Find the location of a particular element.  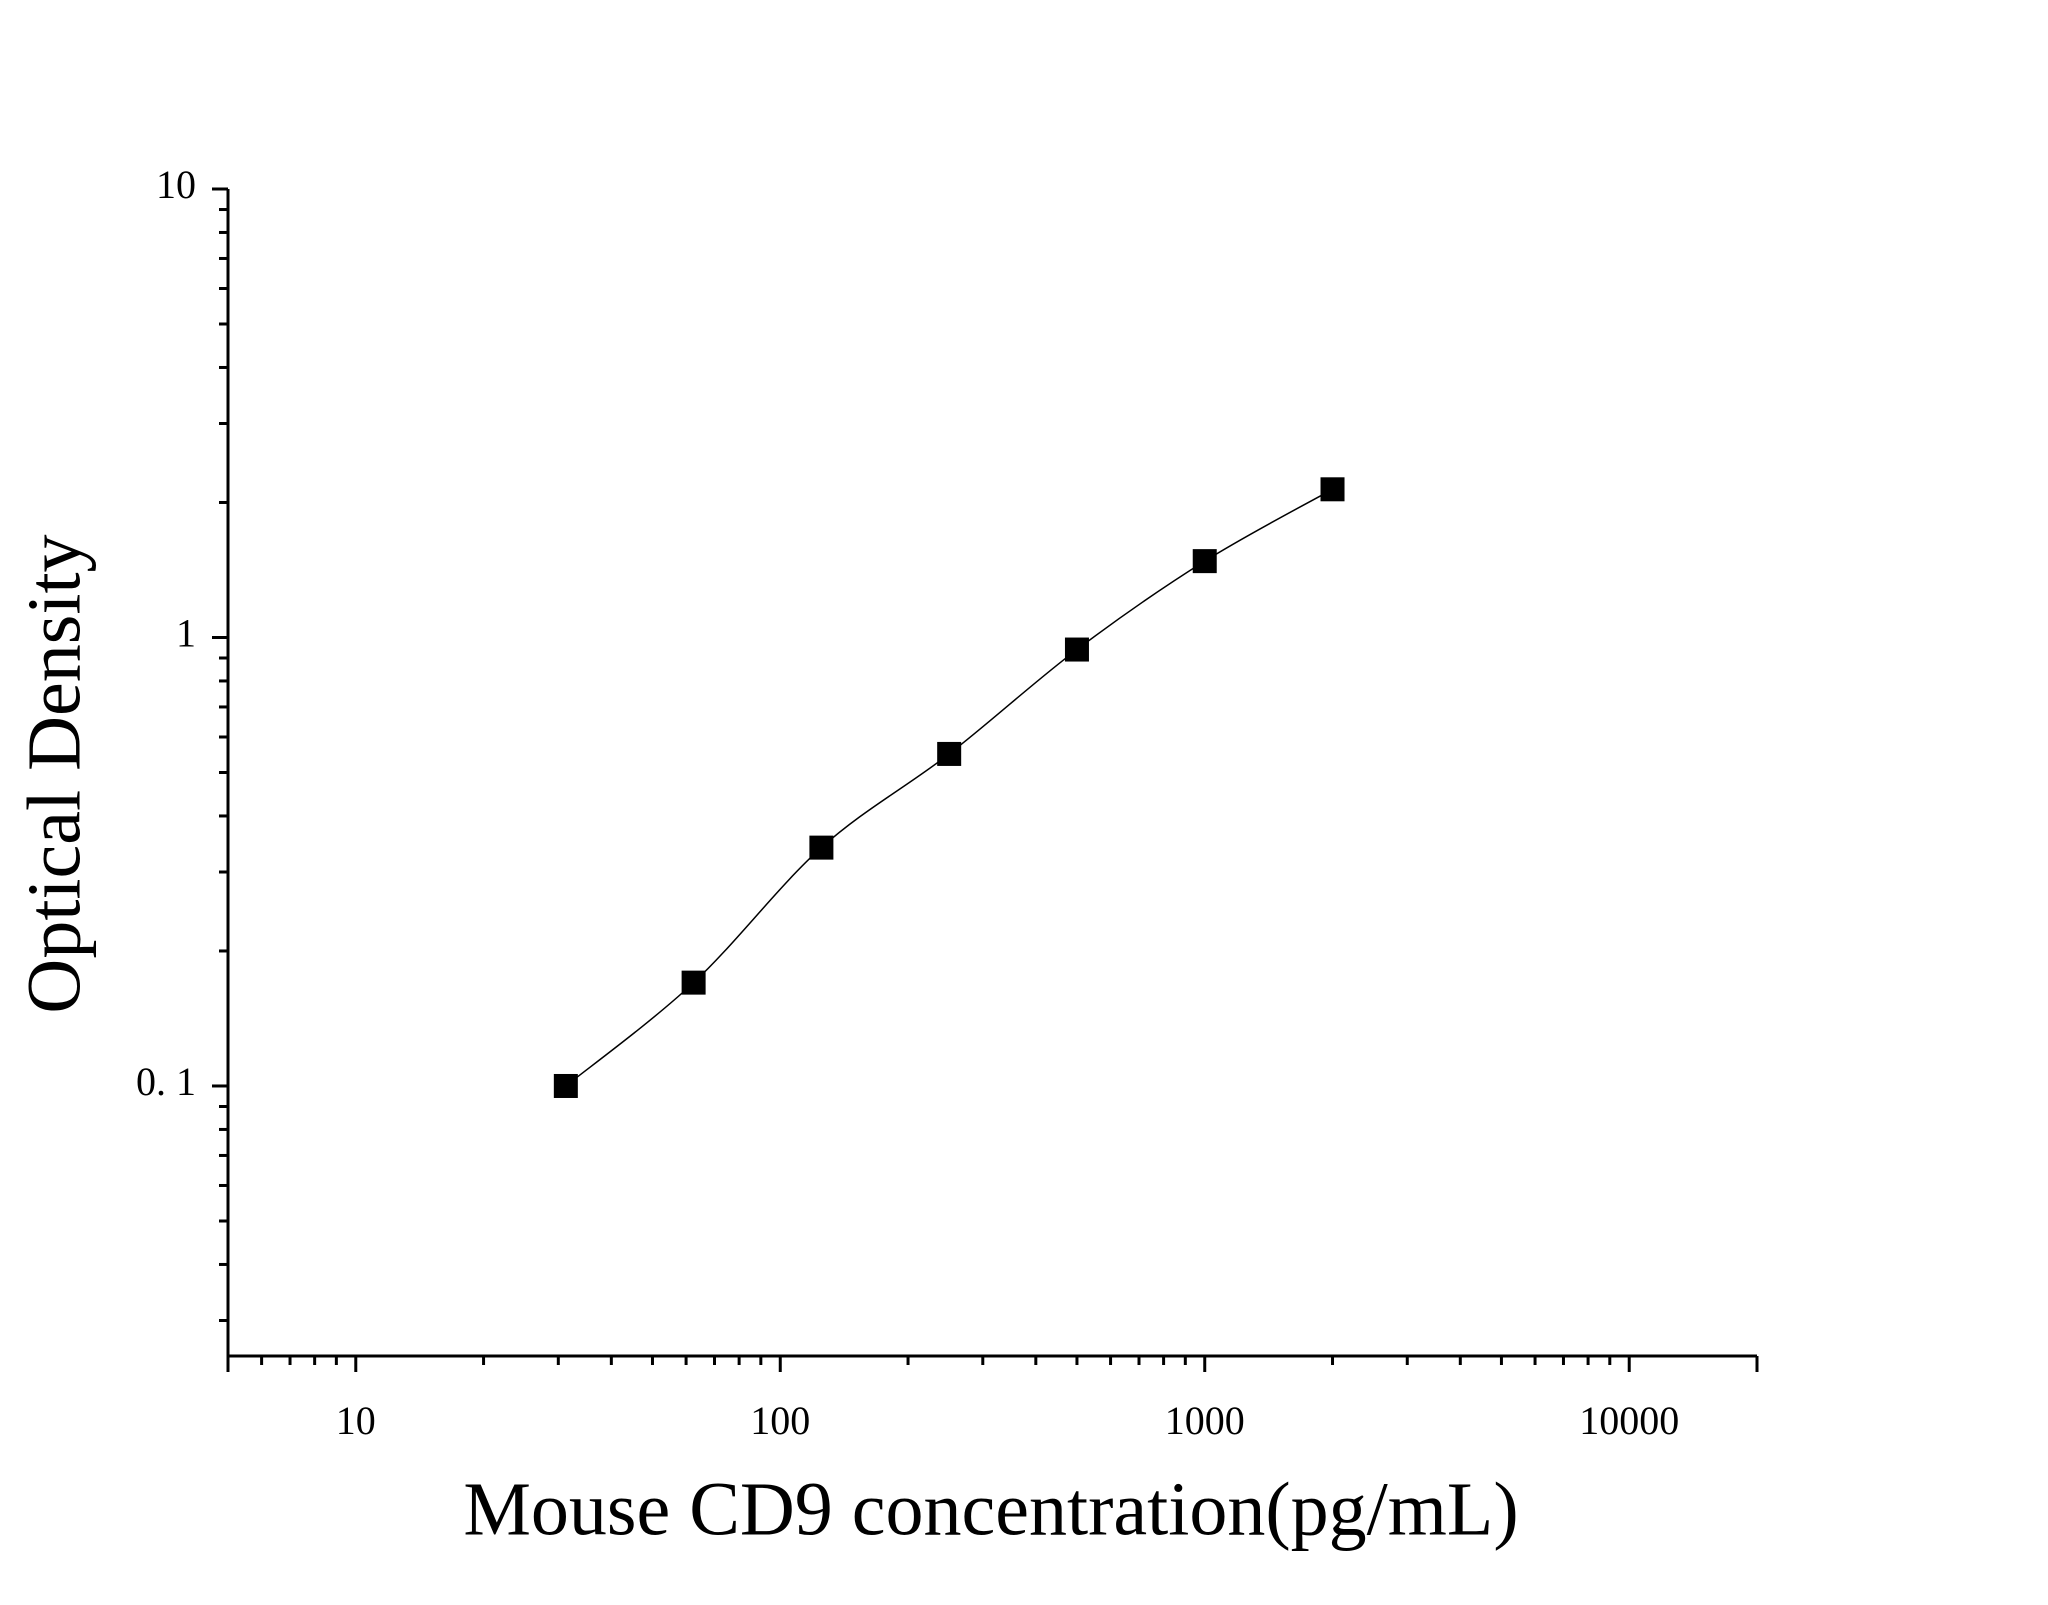

x-tick-label: 1000 is located at coordinates (1205, 1420).